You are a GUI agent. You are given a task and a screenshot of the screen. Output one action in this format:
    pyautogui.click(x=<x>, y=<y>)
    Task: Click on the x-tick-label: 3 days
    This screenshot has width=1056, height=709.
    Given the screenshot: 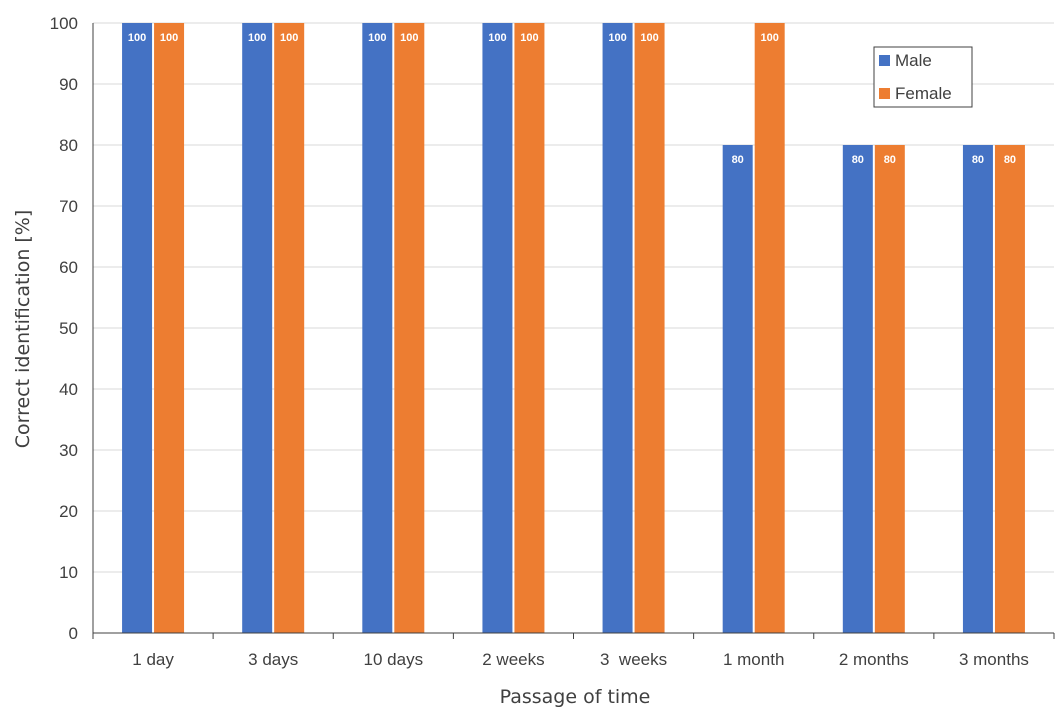 What is the action you would take?
    pyautogui.click(x=273, y=659)
    